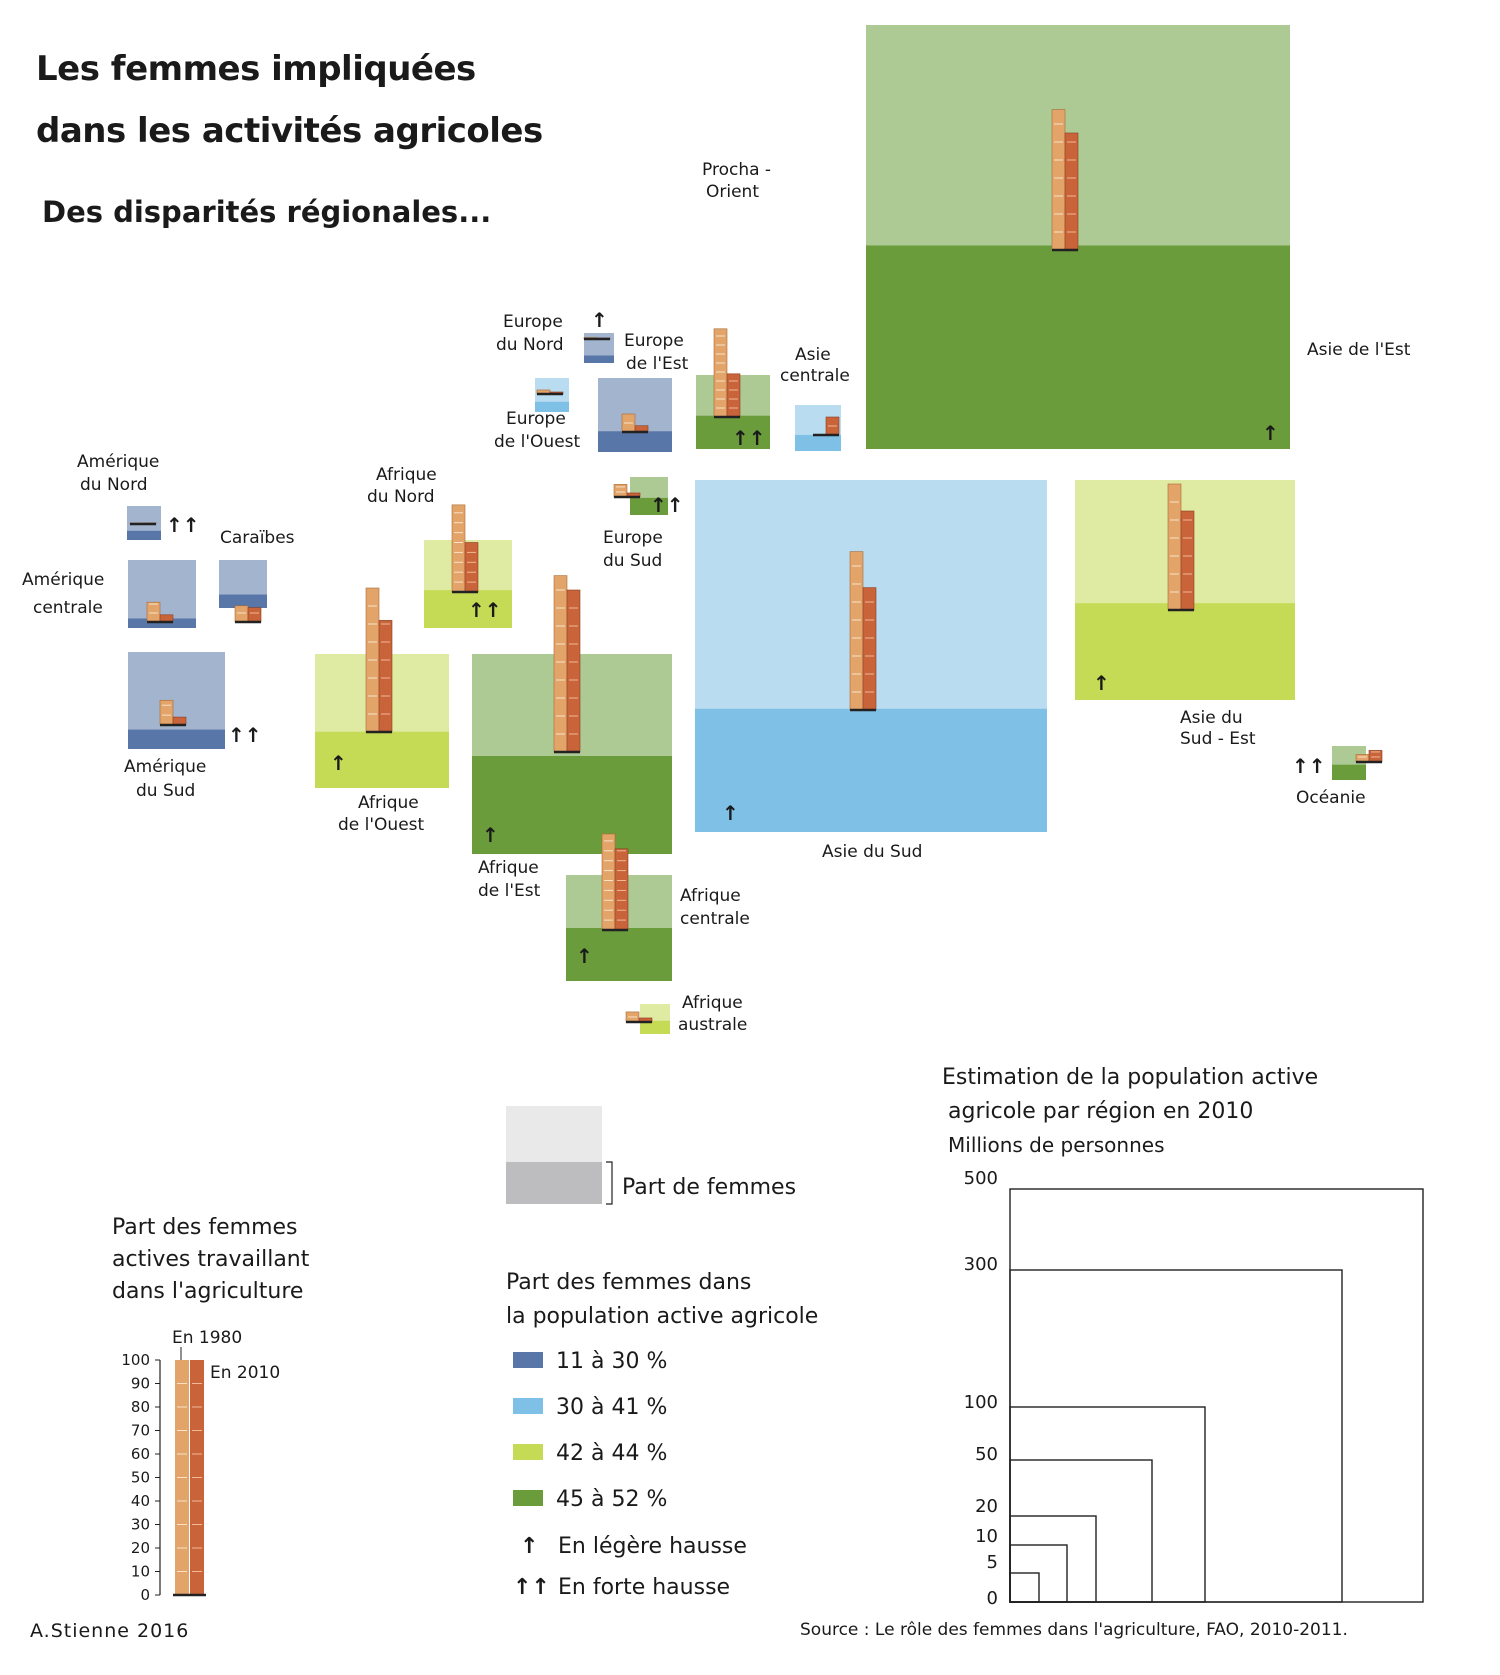 This screenshot has height=1675, width=1500. Describe the element at coordinates (140, 1501) in the screenshot. I see `bars-axis-label: 40` at that location.